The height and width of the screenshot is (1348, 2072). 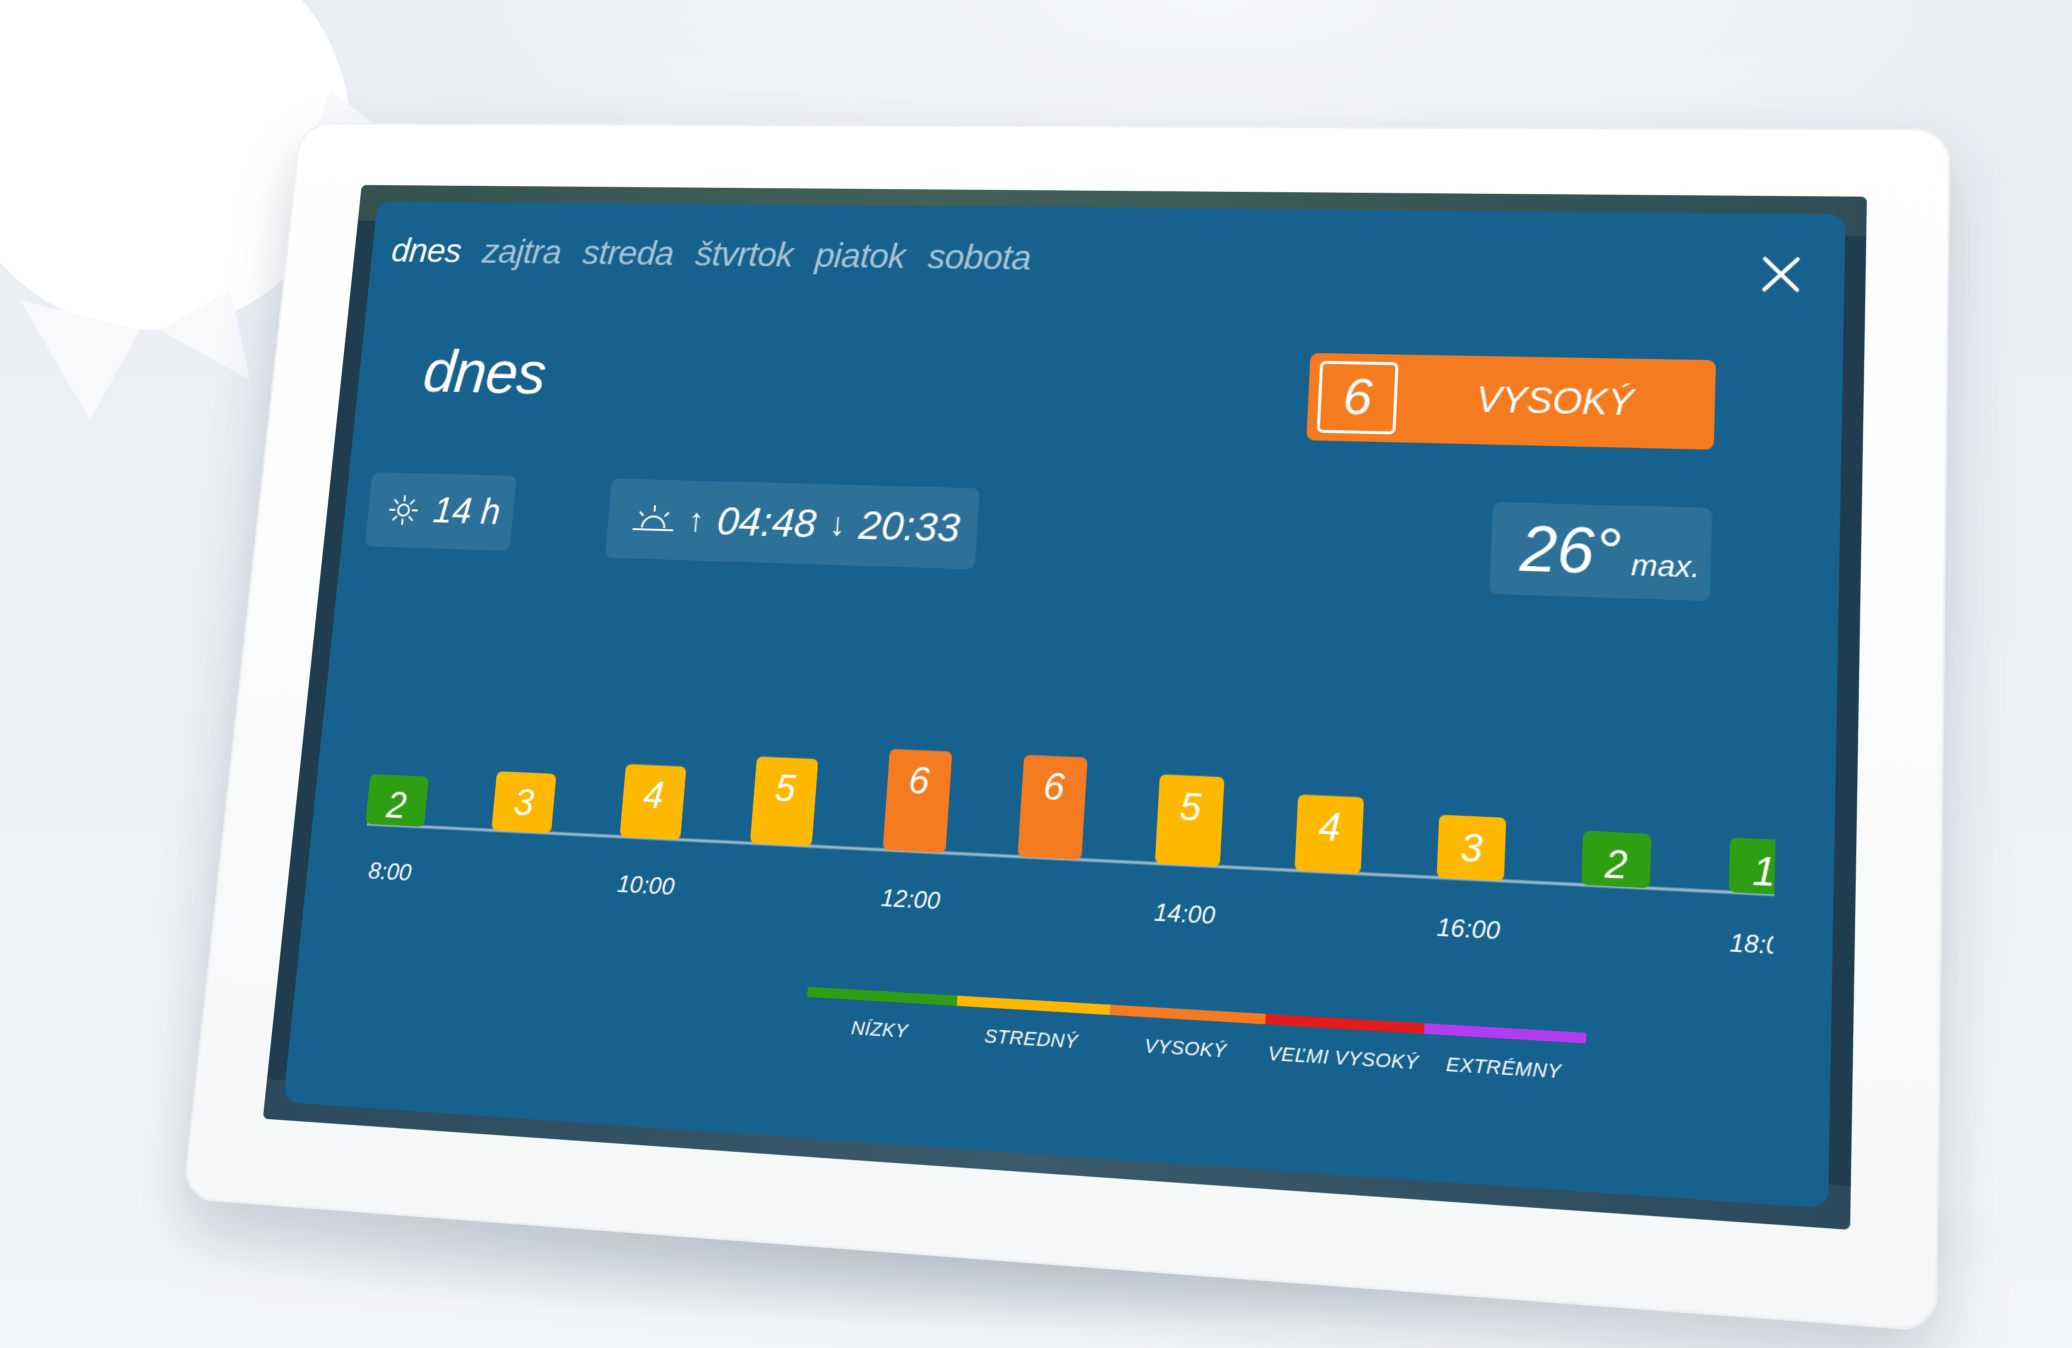 I want to click on close-icon, so click(x=1781, y=274).